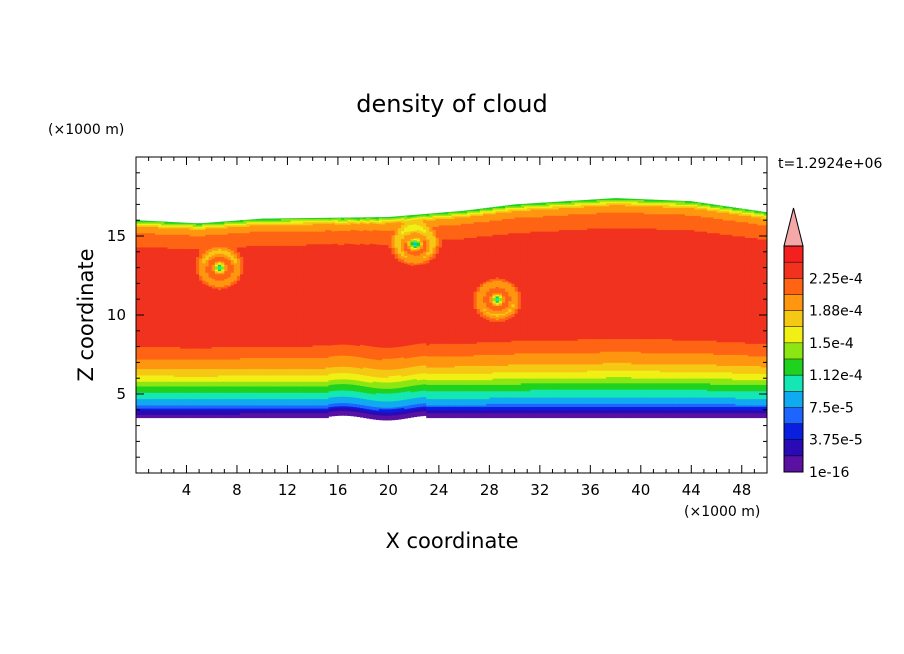 The width and height of the screenshot is (904, 654). Describe the element at coordinates (86, 130) in the screenshot. I see `y-axis-unit: (×1000 m)` at that location.